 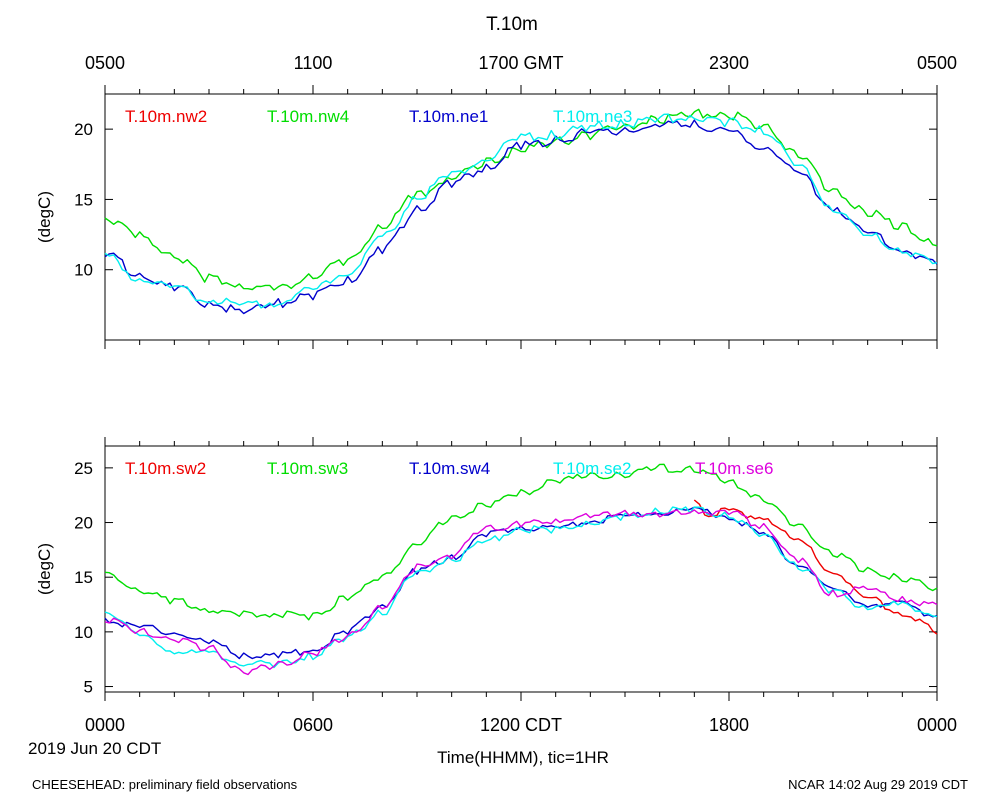 I want to click on top-axis-tick-label: 2300, so click(x=729, y=63).